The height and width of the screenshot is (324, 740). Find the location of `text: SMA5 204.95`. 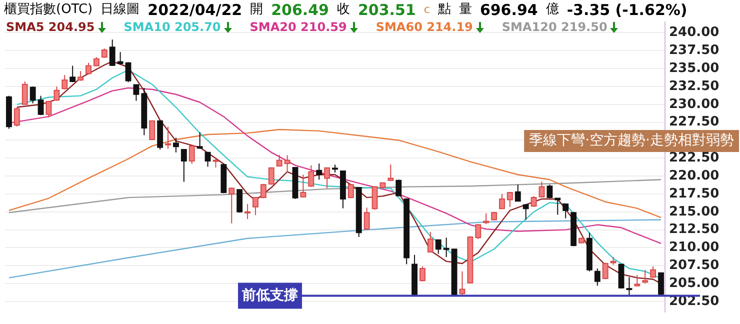

text: SMA5 204.95 is located at coordinates (50, 27).